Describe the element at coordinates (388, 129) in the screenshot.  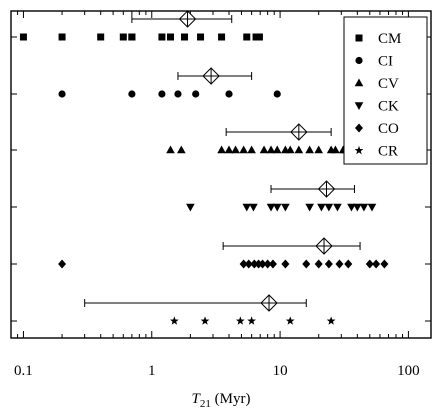
I see `legend-label-co: CO` at that location.